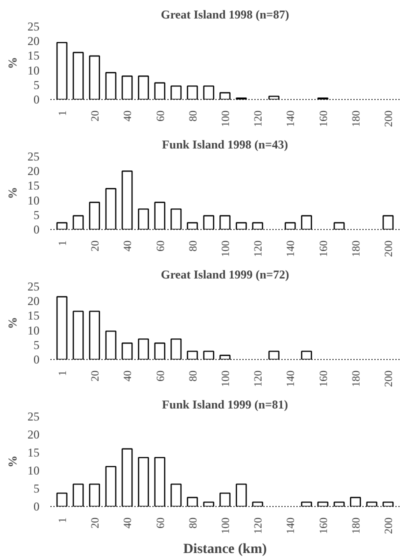  What do you see at coordinates (225, 549) in the screenshot?
I see `x-axis-title: Distance (km)` at bounding box center [225, 549].